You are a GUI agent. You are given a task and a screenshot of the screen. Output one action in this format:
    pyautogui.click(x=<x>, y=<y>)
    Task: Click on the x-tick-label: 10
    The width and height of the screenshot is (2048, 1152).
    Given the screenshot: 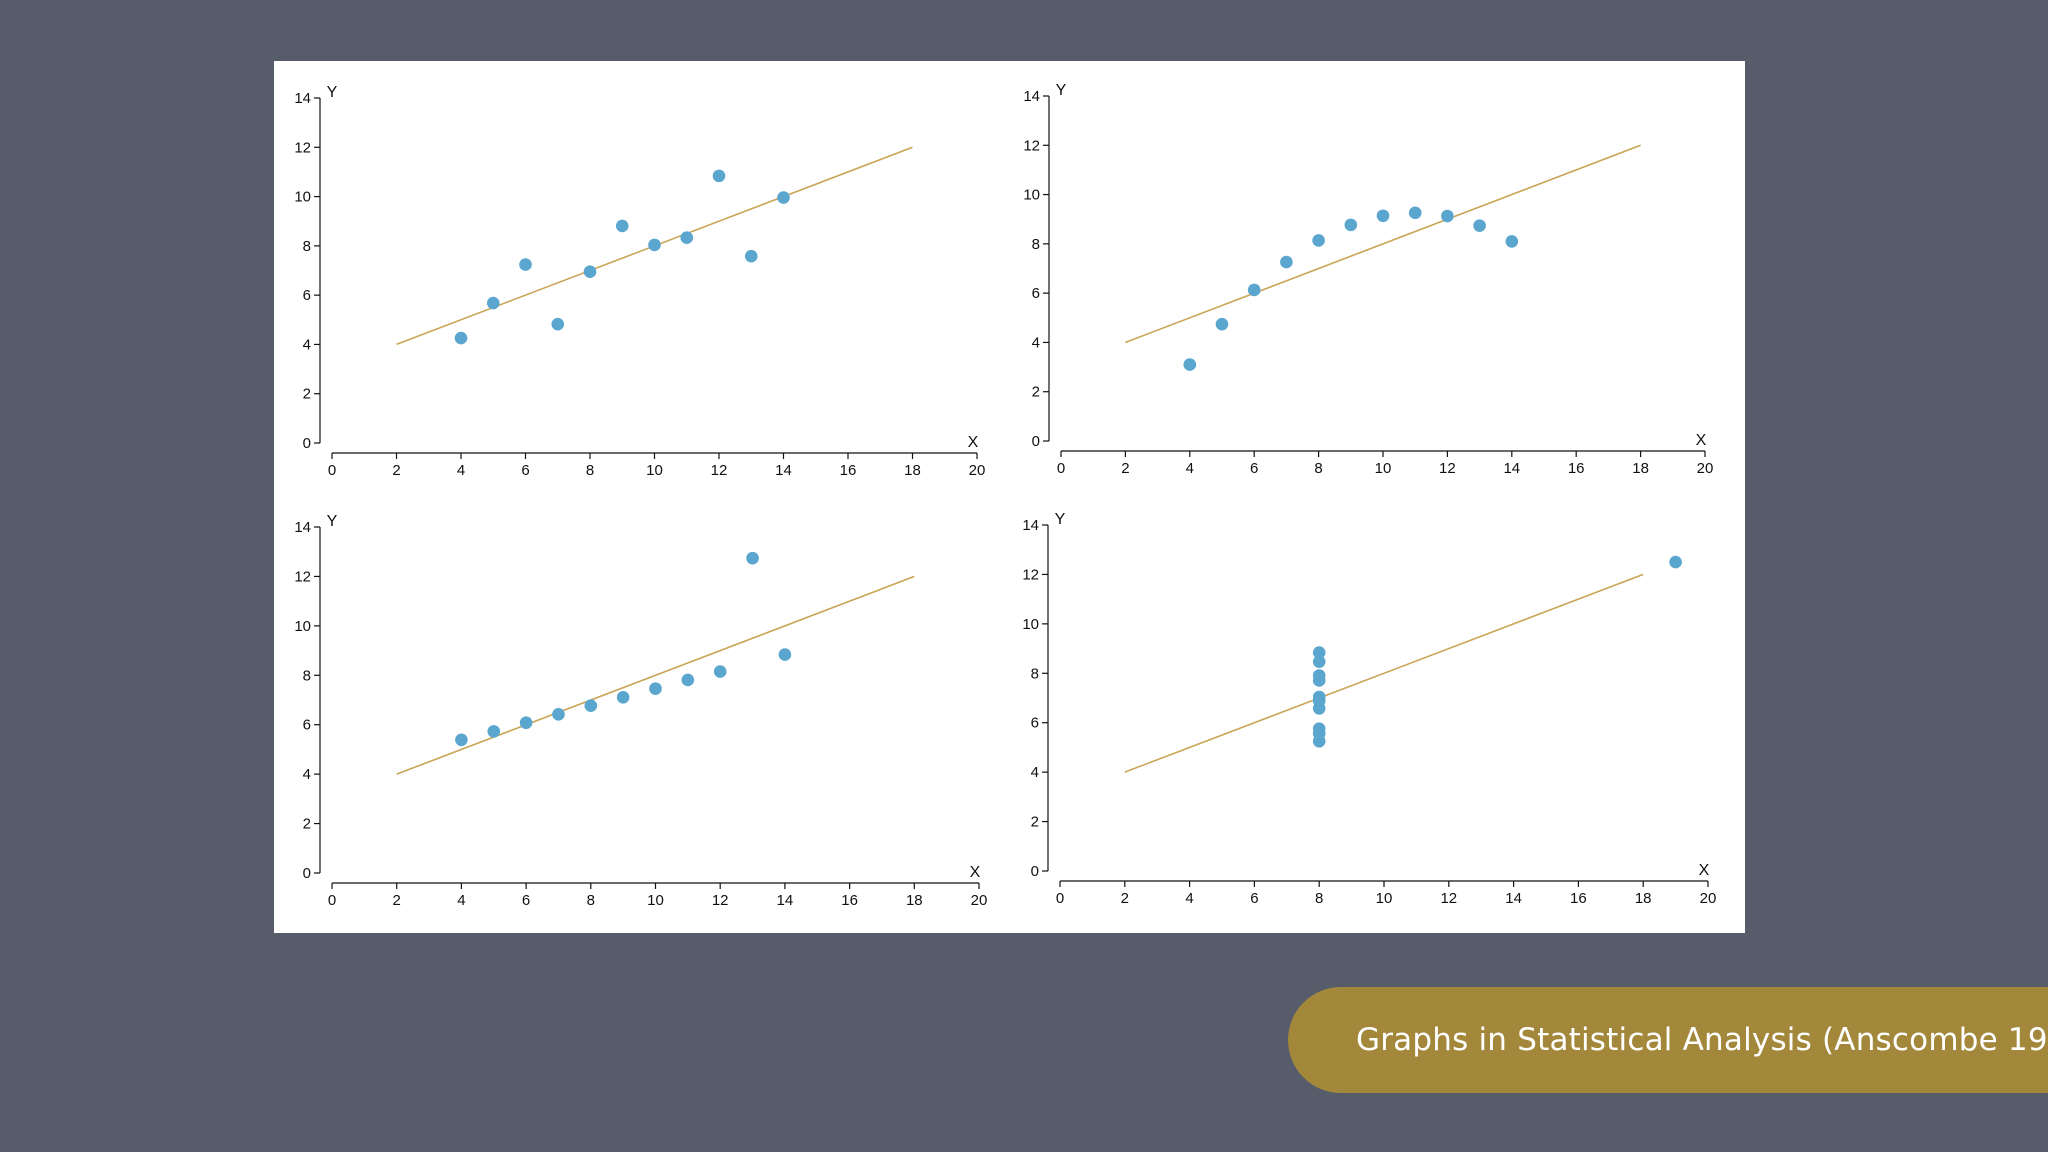 What is the action you would take?
    pyautogui.click(x=1384, y=898)
    